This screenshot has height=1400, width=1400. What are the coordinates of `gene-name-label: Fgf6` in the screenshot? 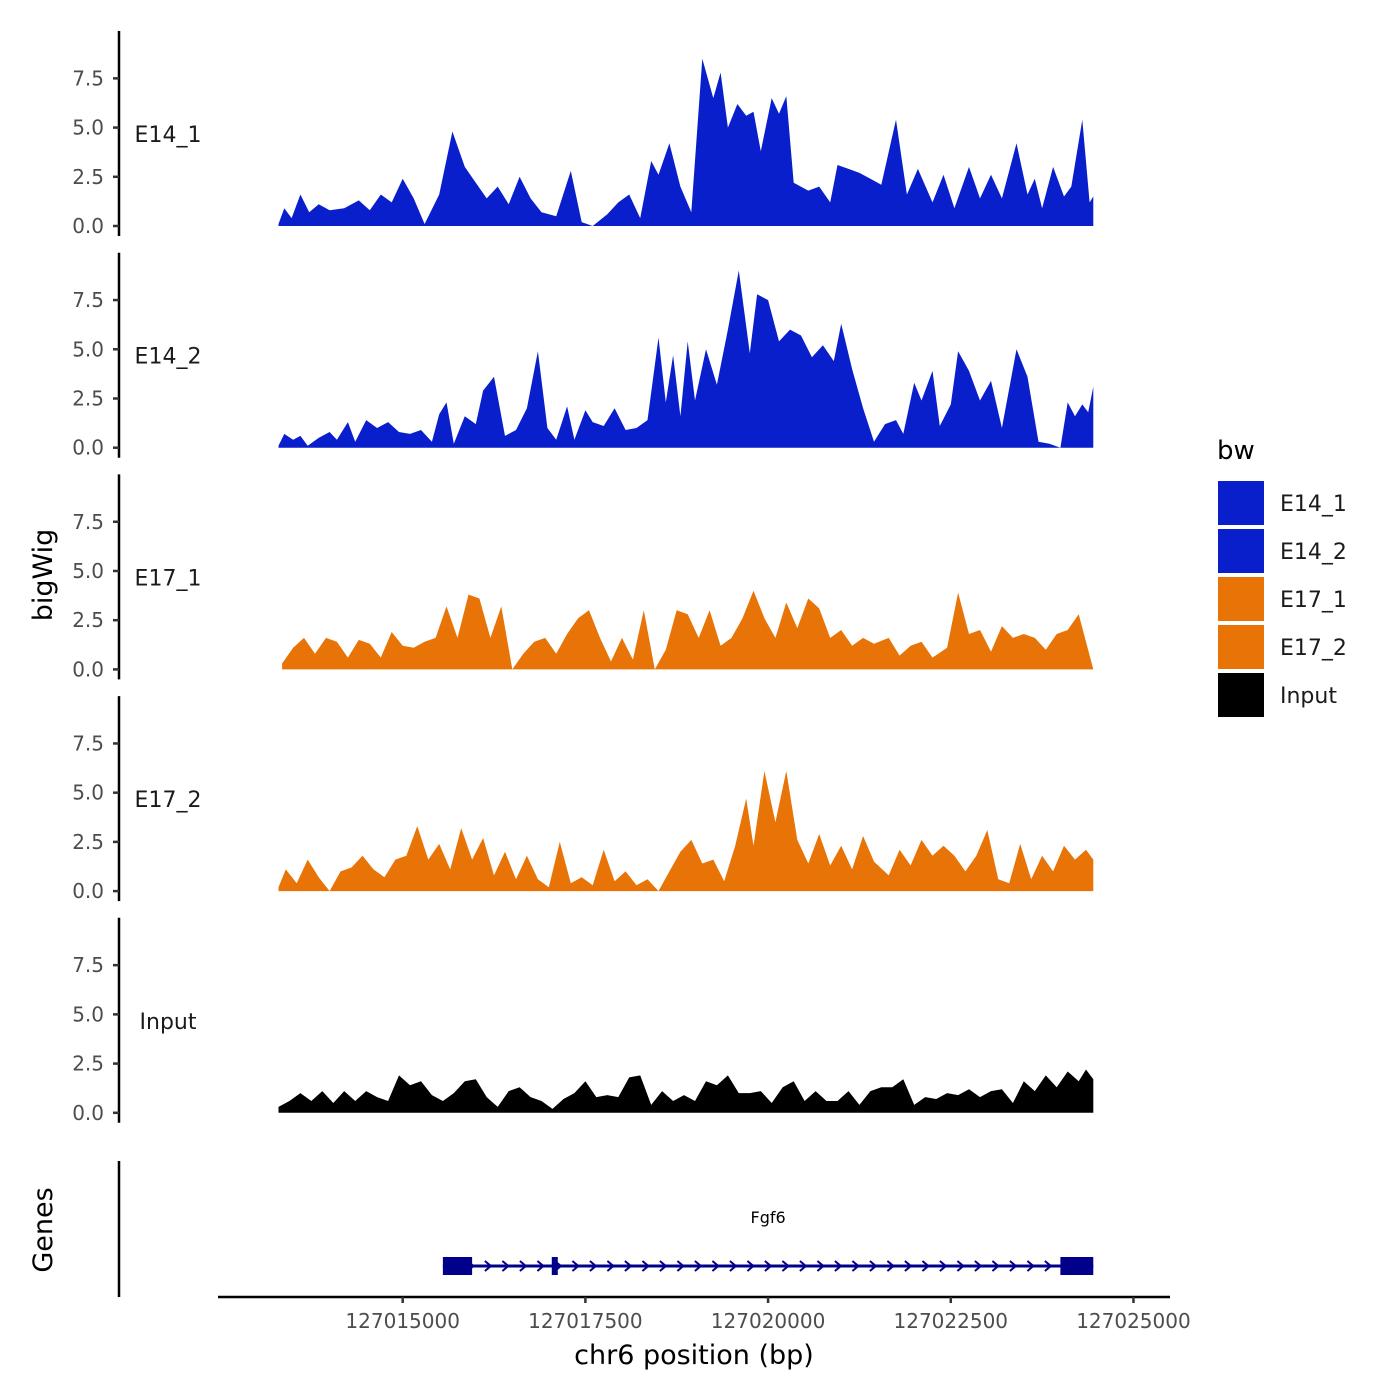 It's located at (767, 1217).